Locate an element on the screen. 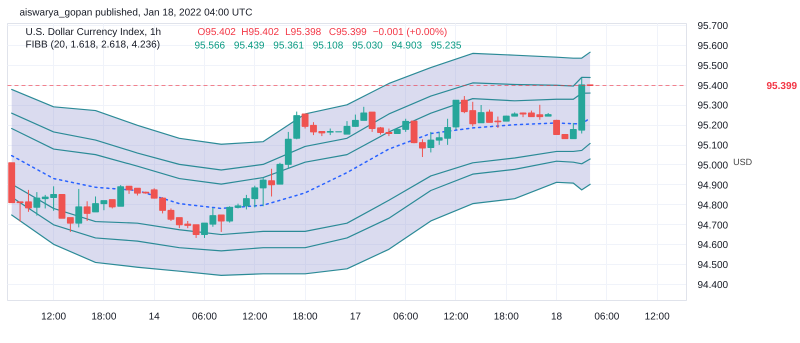  annotation: 95.361 is located at coordinates (288, 46).